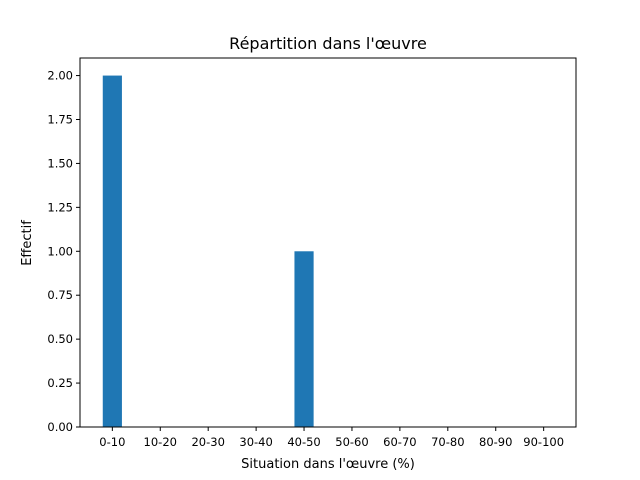 This screenshot has width=640, height=480. What do you see at coordinates (328, 464) in the screenshot?
I see `x-axis-label: Situation dans l'œuvre (%)` at bounding box center [328, 464].